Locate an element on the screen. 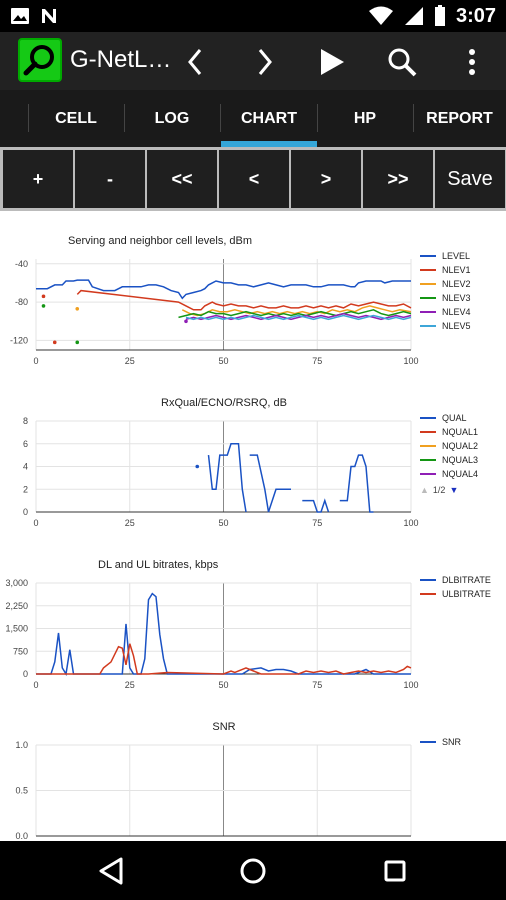  jump-forward-button: >> is located at coordinates (398, 179).